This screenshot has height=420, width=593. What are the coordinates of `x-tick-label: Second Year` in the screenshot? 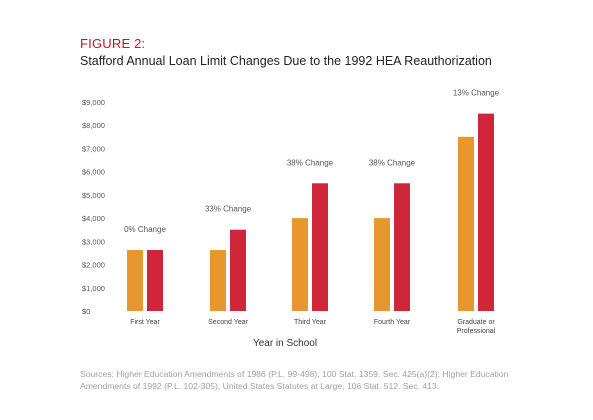 It's located at (228, 322).